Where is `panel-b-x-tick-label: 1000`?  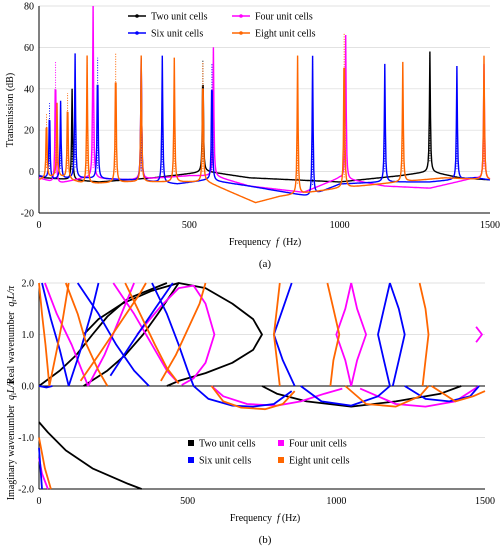
panel-b-x-tick-label: 1000 is located at coordinates (336, 501).